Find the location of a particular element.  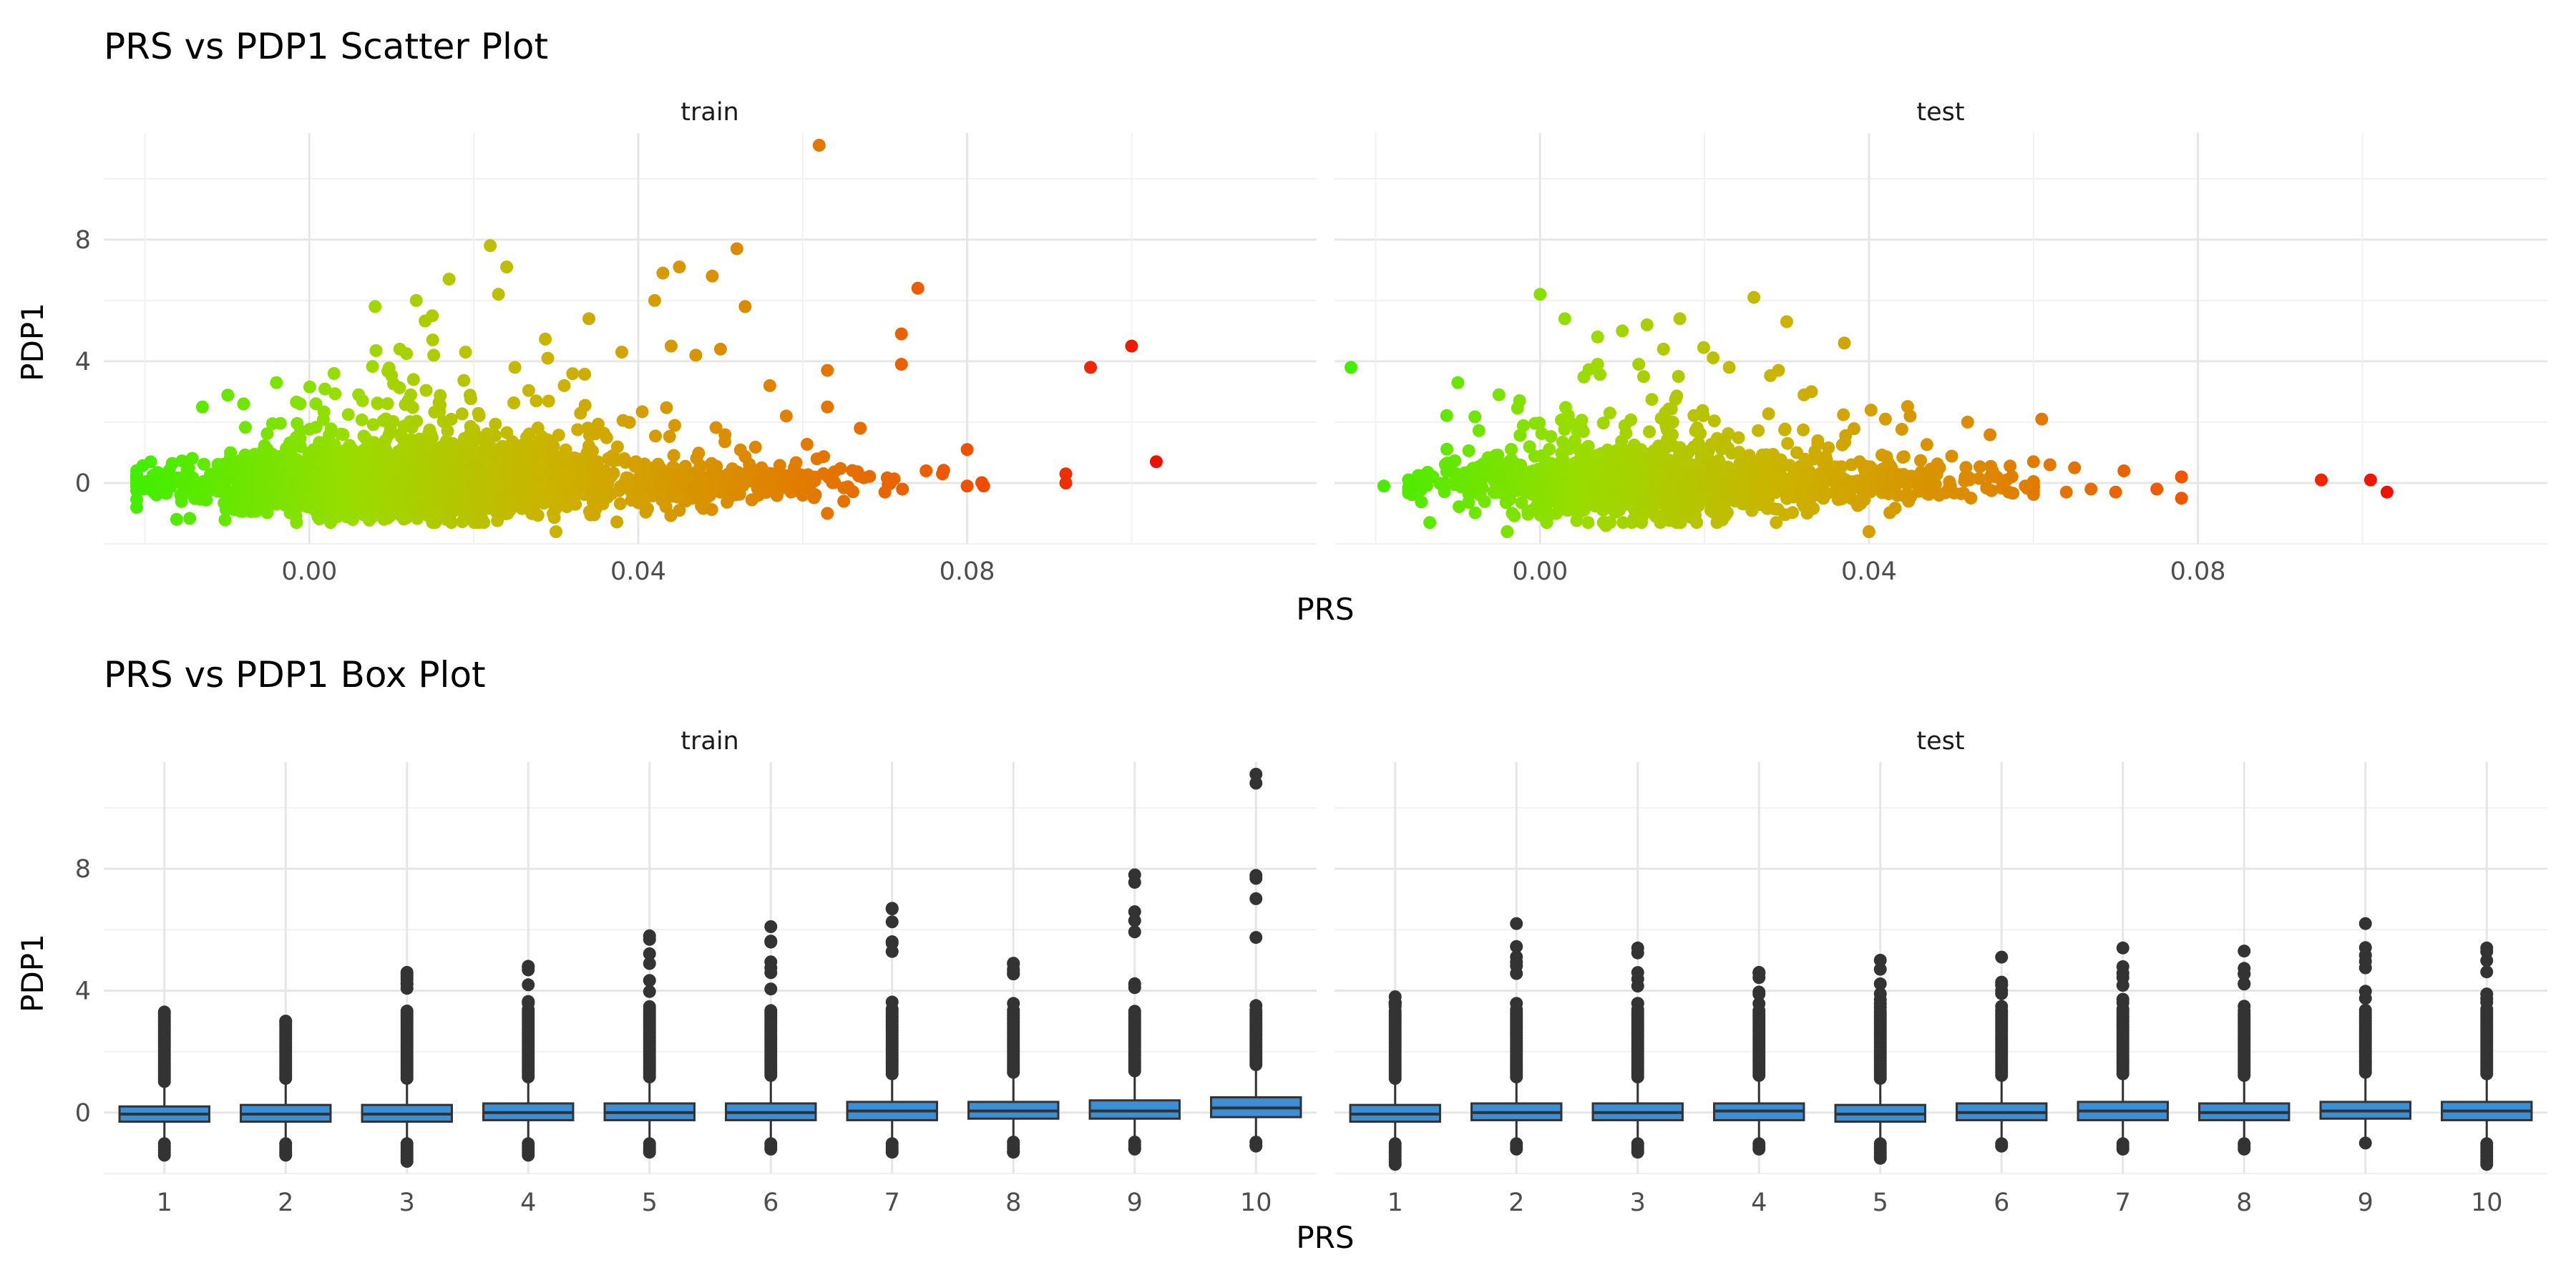

box-train-x-tick-label: 10 is located at coordinates (1256, 1203).